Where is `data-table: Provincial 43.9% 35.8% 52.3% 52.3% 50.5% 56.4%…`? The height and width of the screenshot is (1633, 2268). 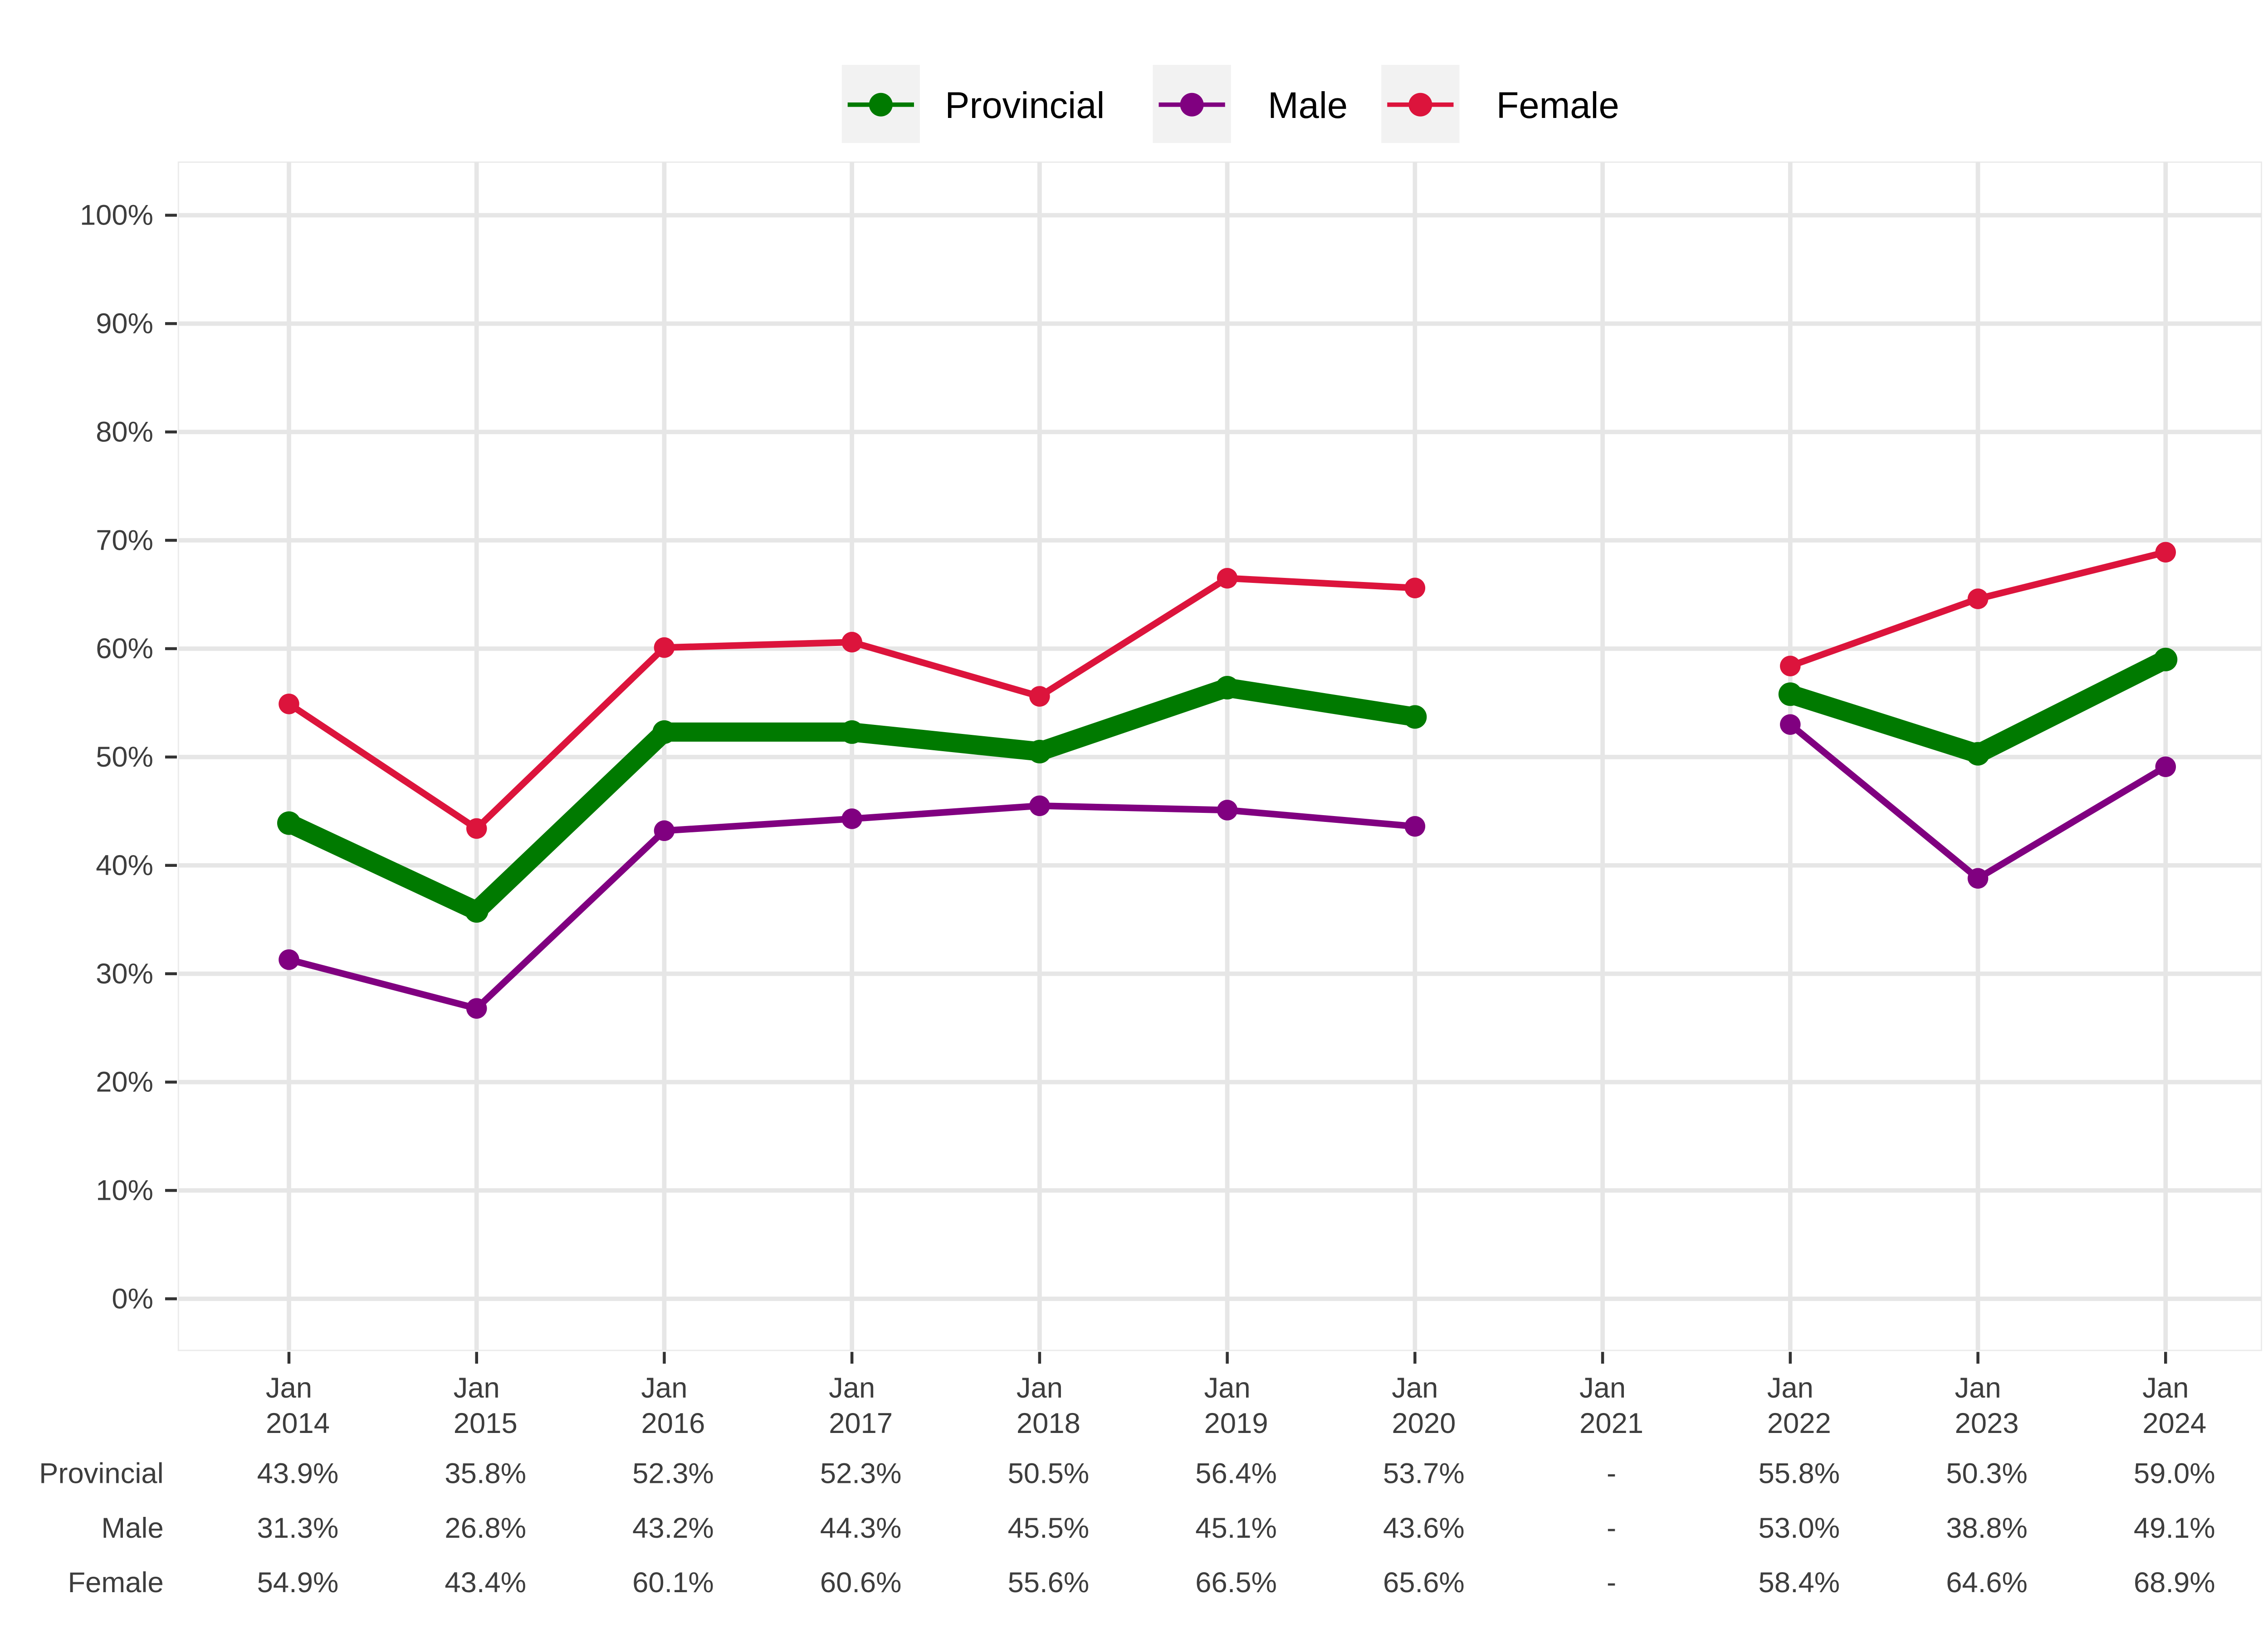
data-table: Provincial 43.9% 35.8% 52.3% 52.3% 50.5% 56.4%… is located at coordinates (1127, 1528).